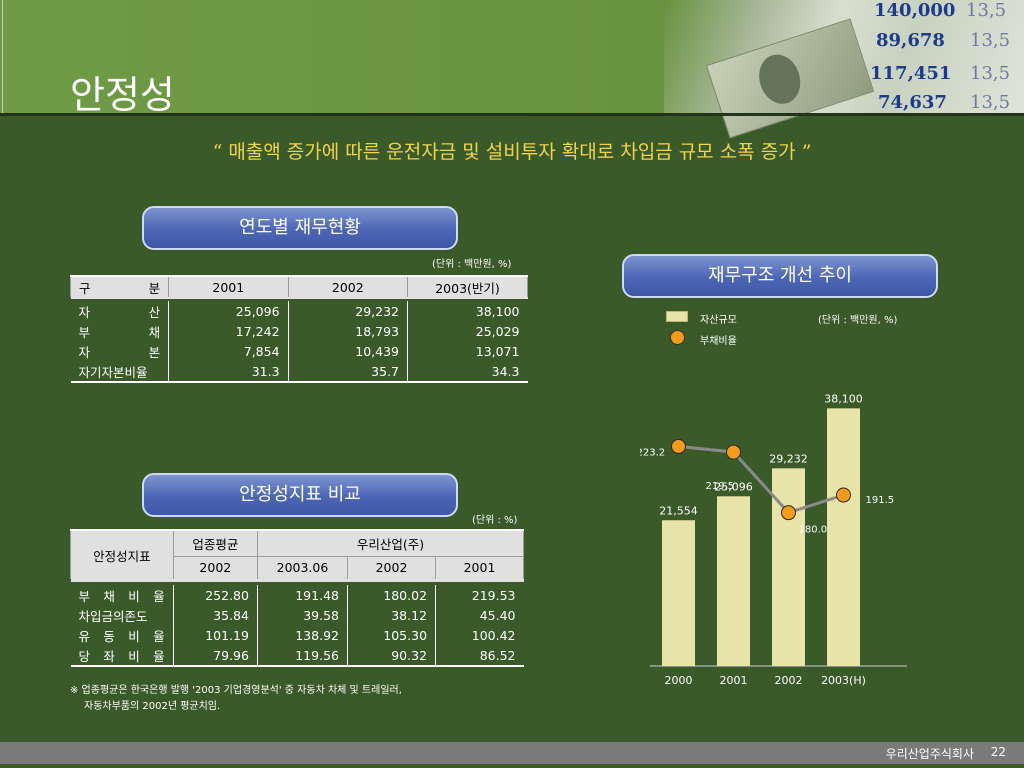 This screenshot has width=1024, height=768. What do you see at coordinates (789, 680) in the screenshot?
I see `x-tick-label: 2002` at bounding box center [789, 680].